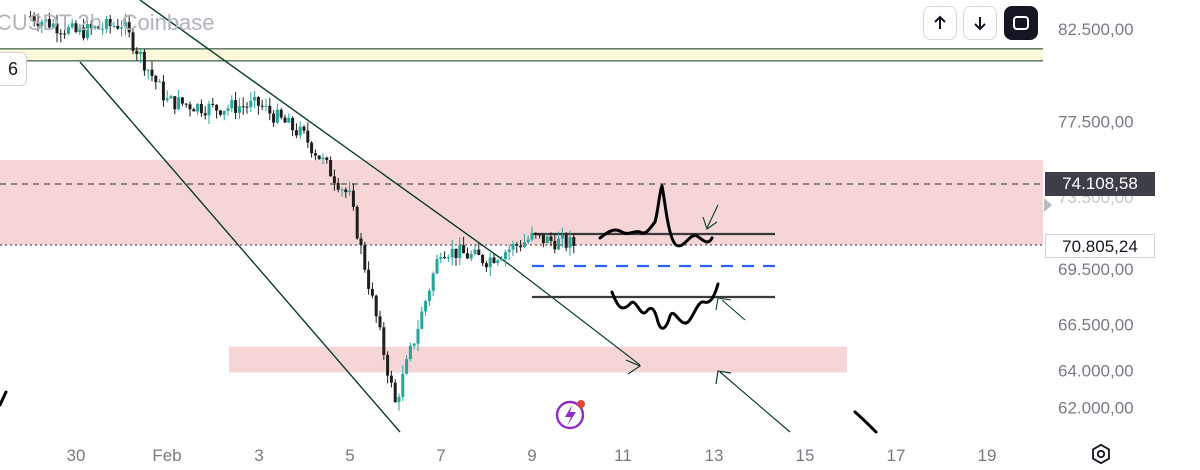 The height and width of the screenshot is (470, 1200). What do you see at coordinates (89, 22) in the screenshot?
I see `interval-label: 2h` at bounding box center [89, 22].